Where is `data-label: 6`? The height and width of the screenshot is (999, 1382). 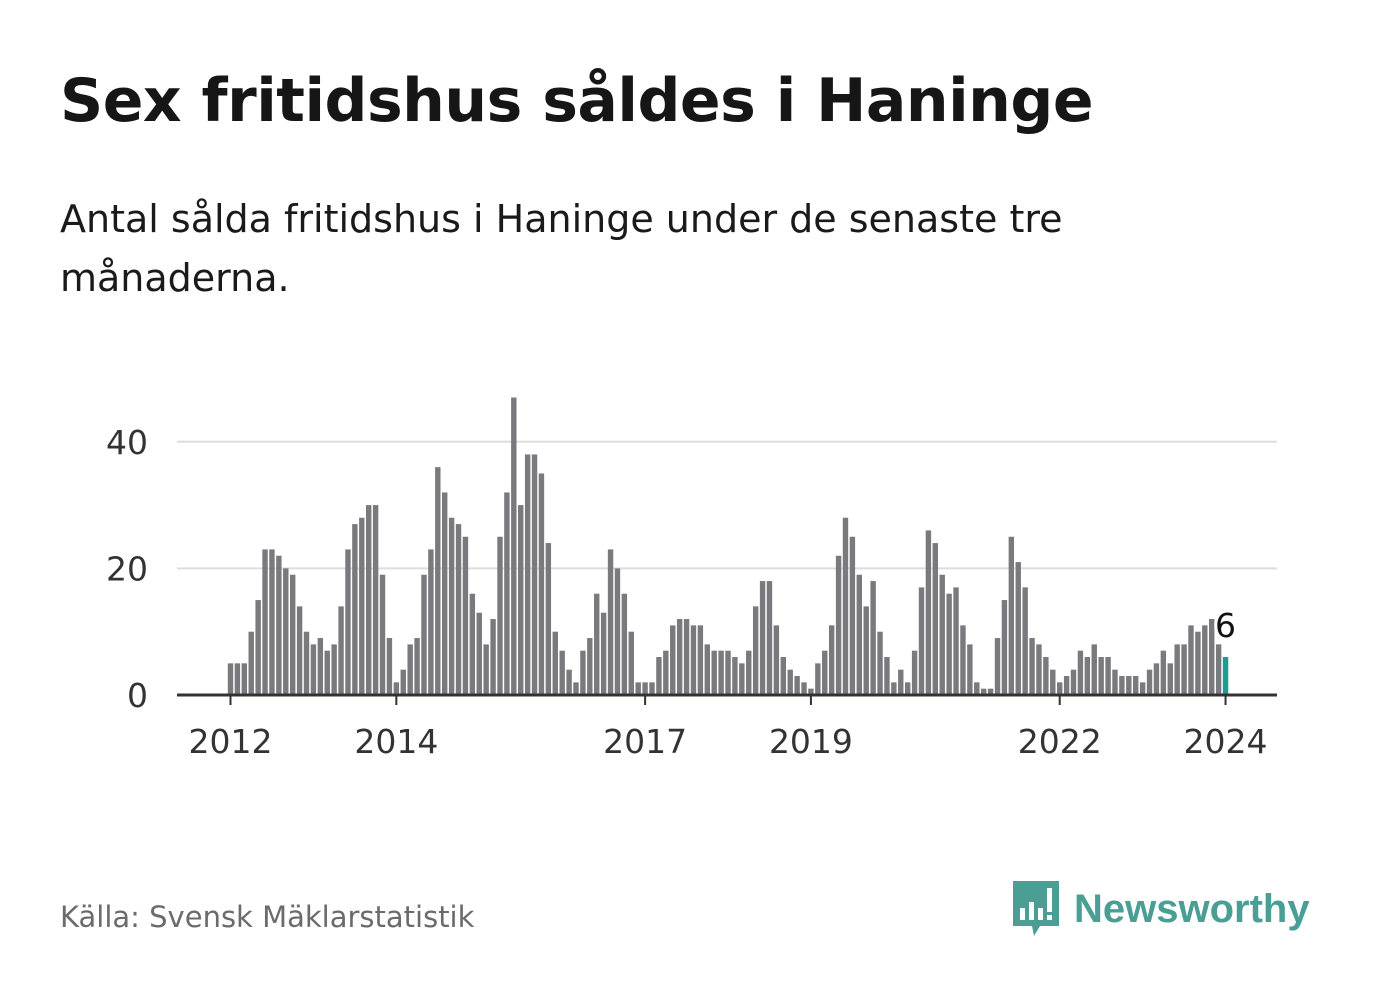 data-label: 6 is located at coordinates (1225, 625).